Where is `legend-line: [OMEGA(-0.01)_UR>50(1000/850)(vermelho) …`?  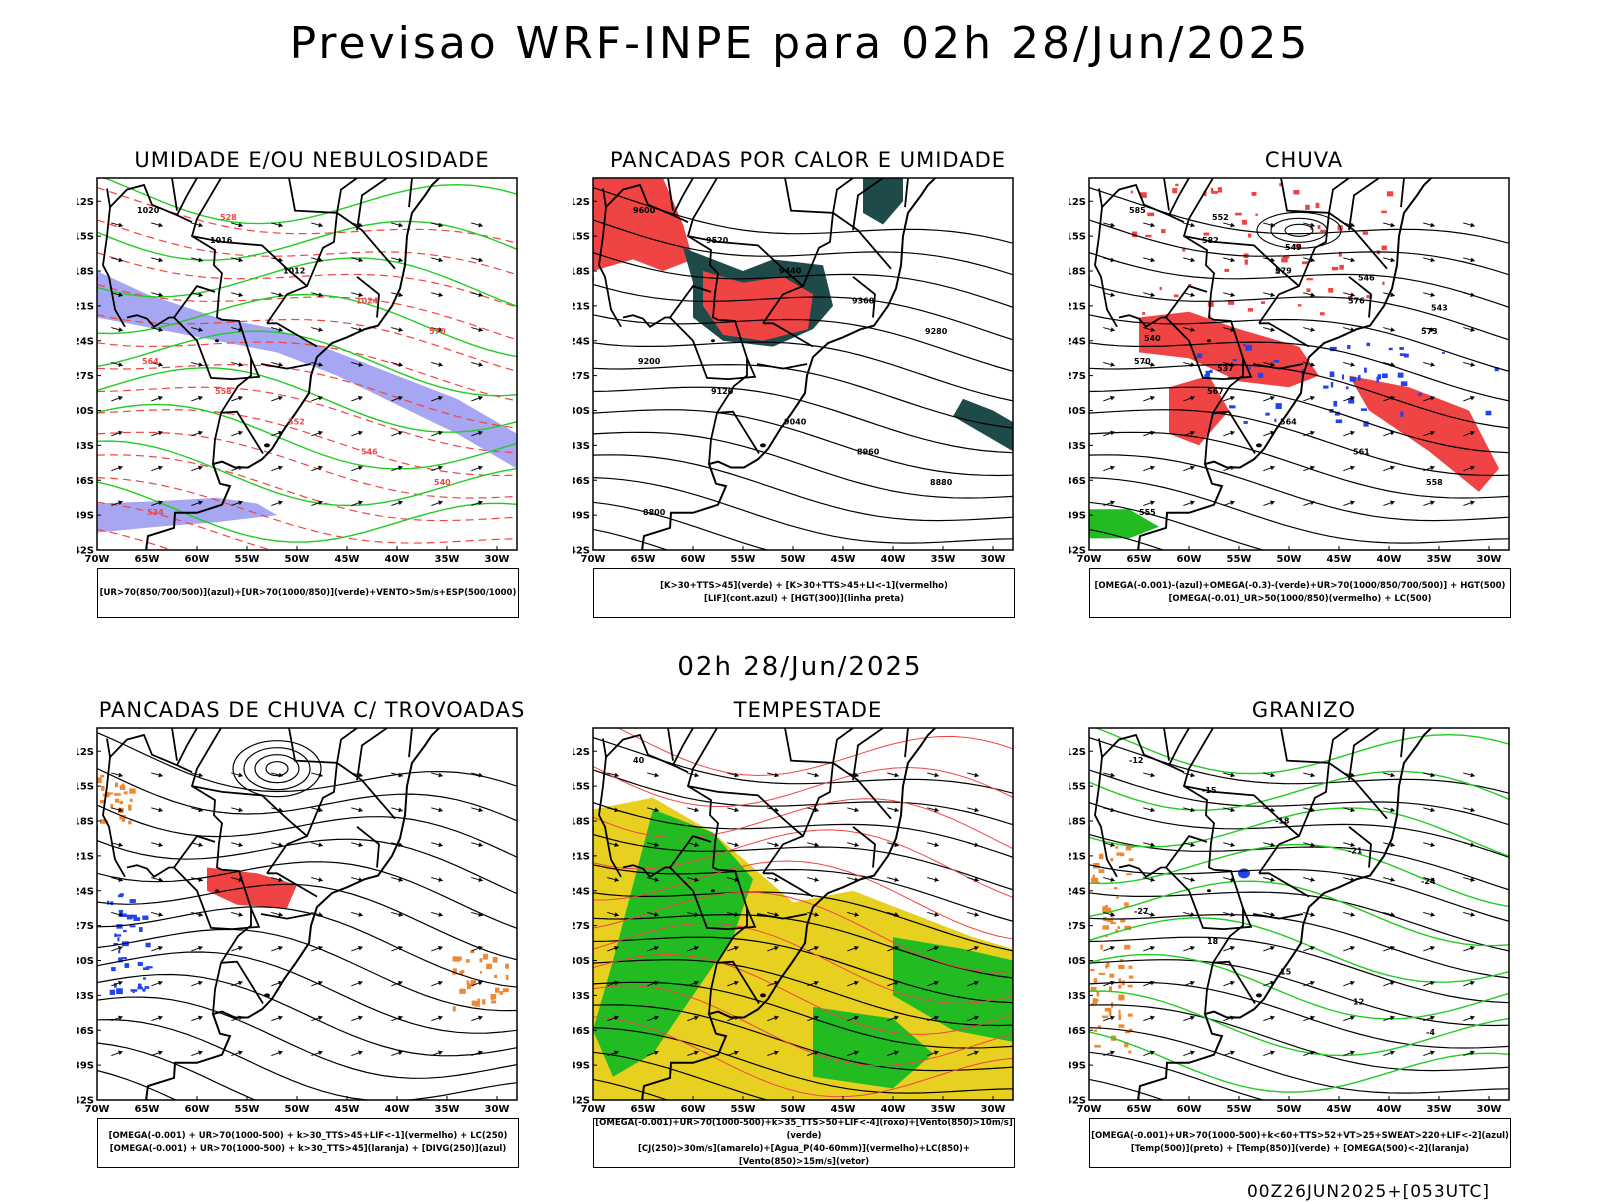 legend-line: [OMEGA(-0.01)_UR>50(1000/850)(vermelho) … is located at coordinates (1300, 599).